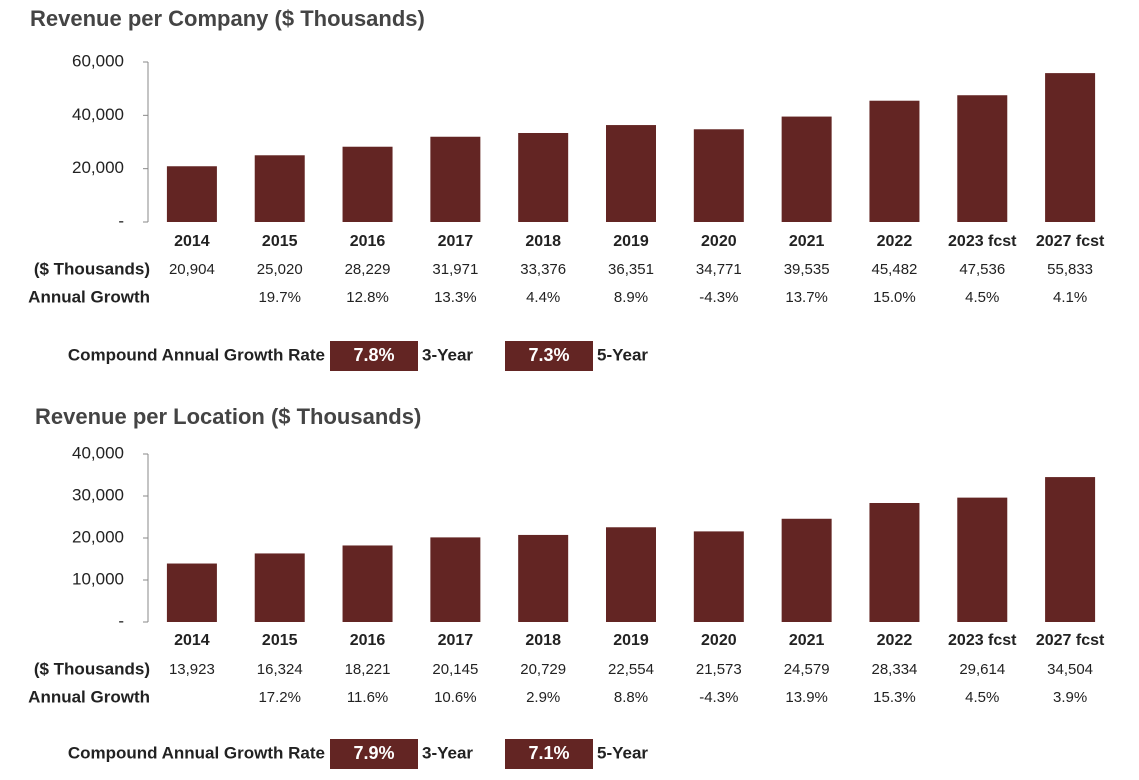  I want to click on y-tick-label: 10,000, so click(98, 578).